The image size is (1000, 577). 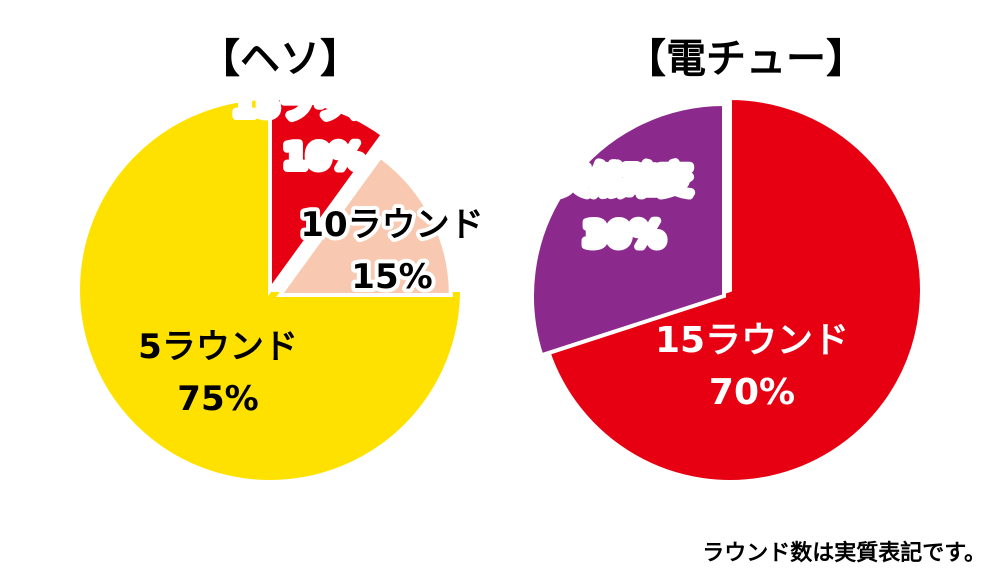 What do you see at coordinates (391, 225) in the screenshot?
I see `heso-slice-1-label: 10ラウンド` at bounding box center [391, 225].